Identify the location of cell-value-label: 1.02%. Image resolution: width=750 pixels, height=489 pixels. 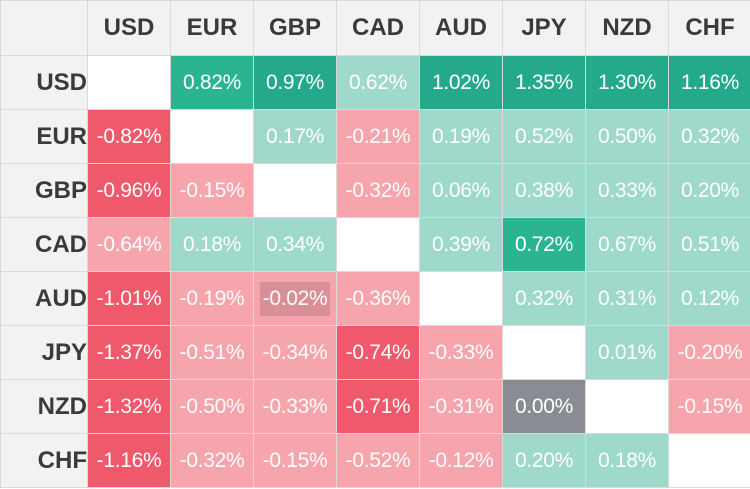
(461, 82).